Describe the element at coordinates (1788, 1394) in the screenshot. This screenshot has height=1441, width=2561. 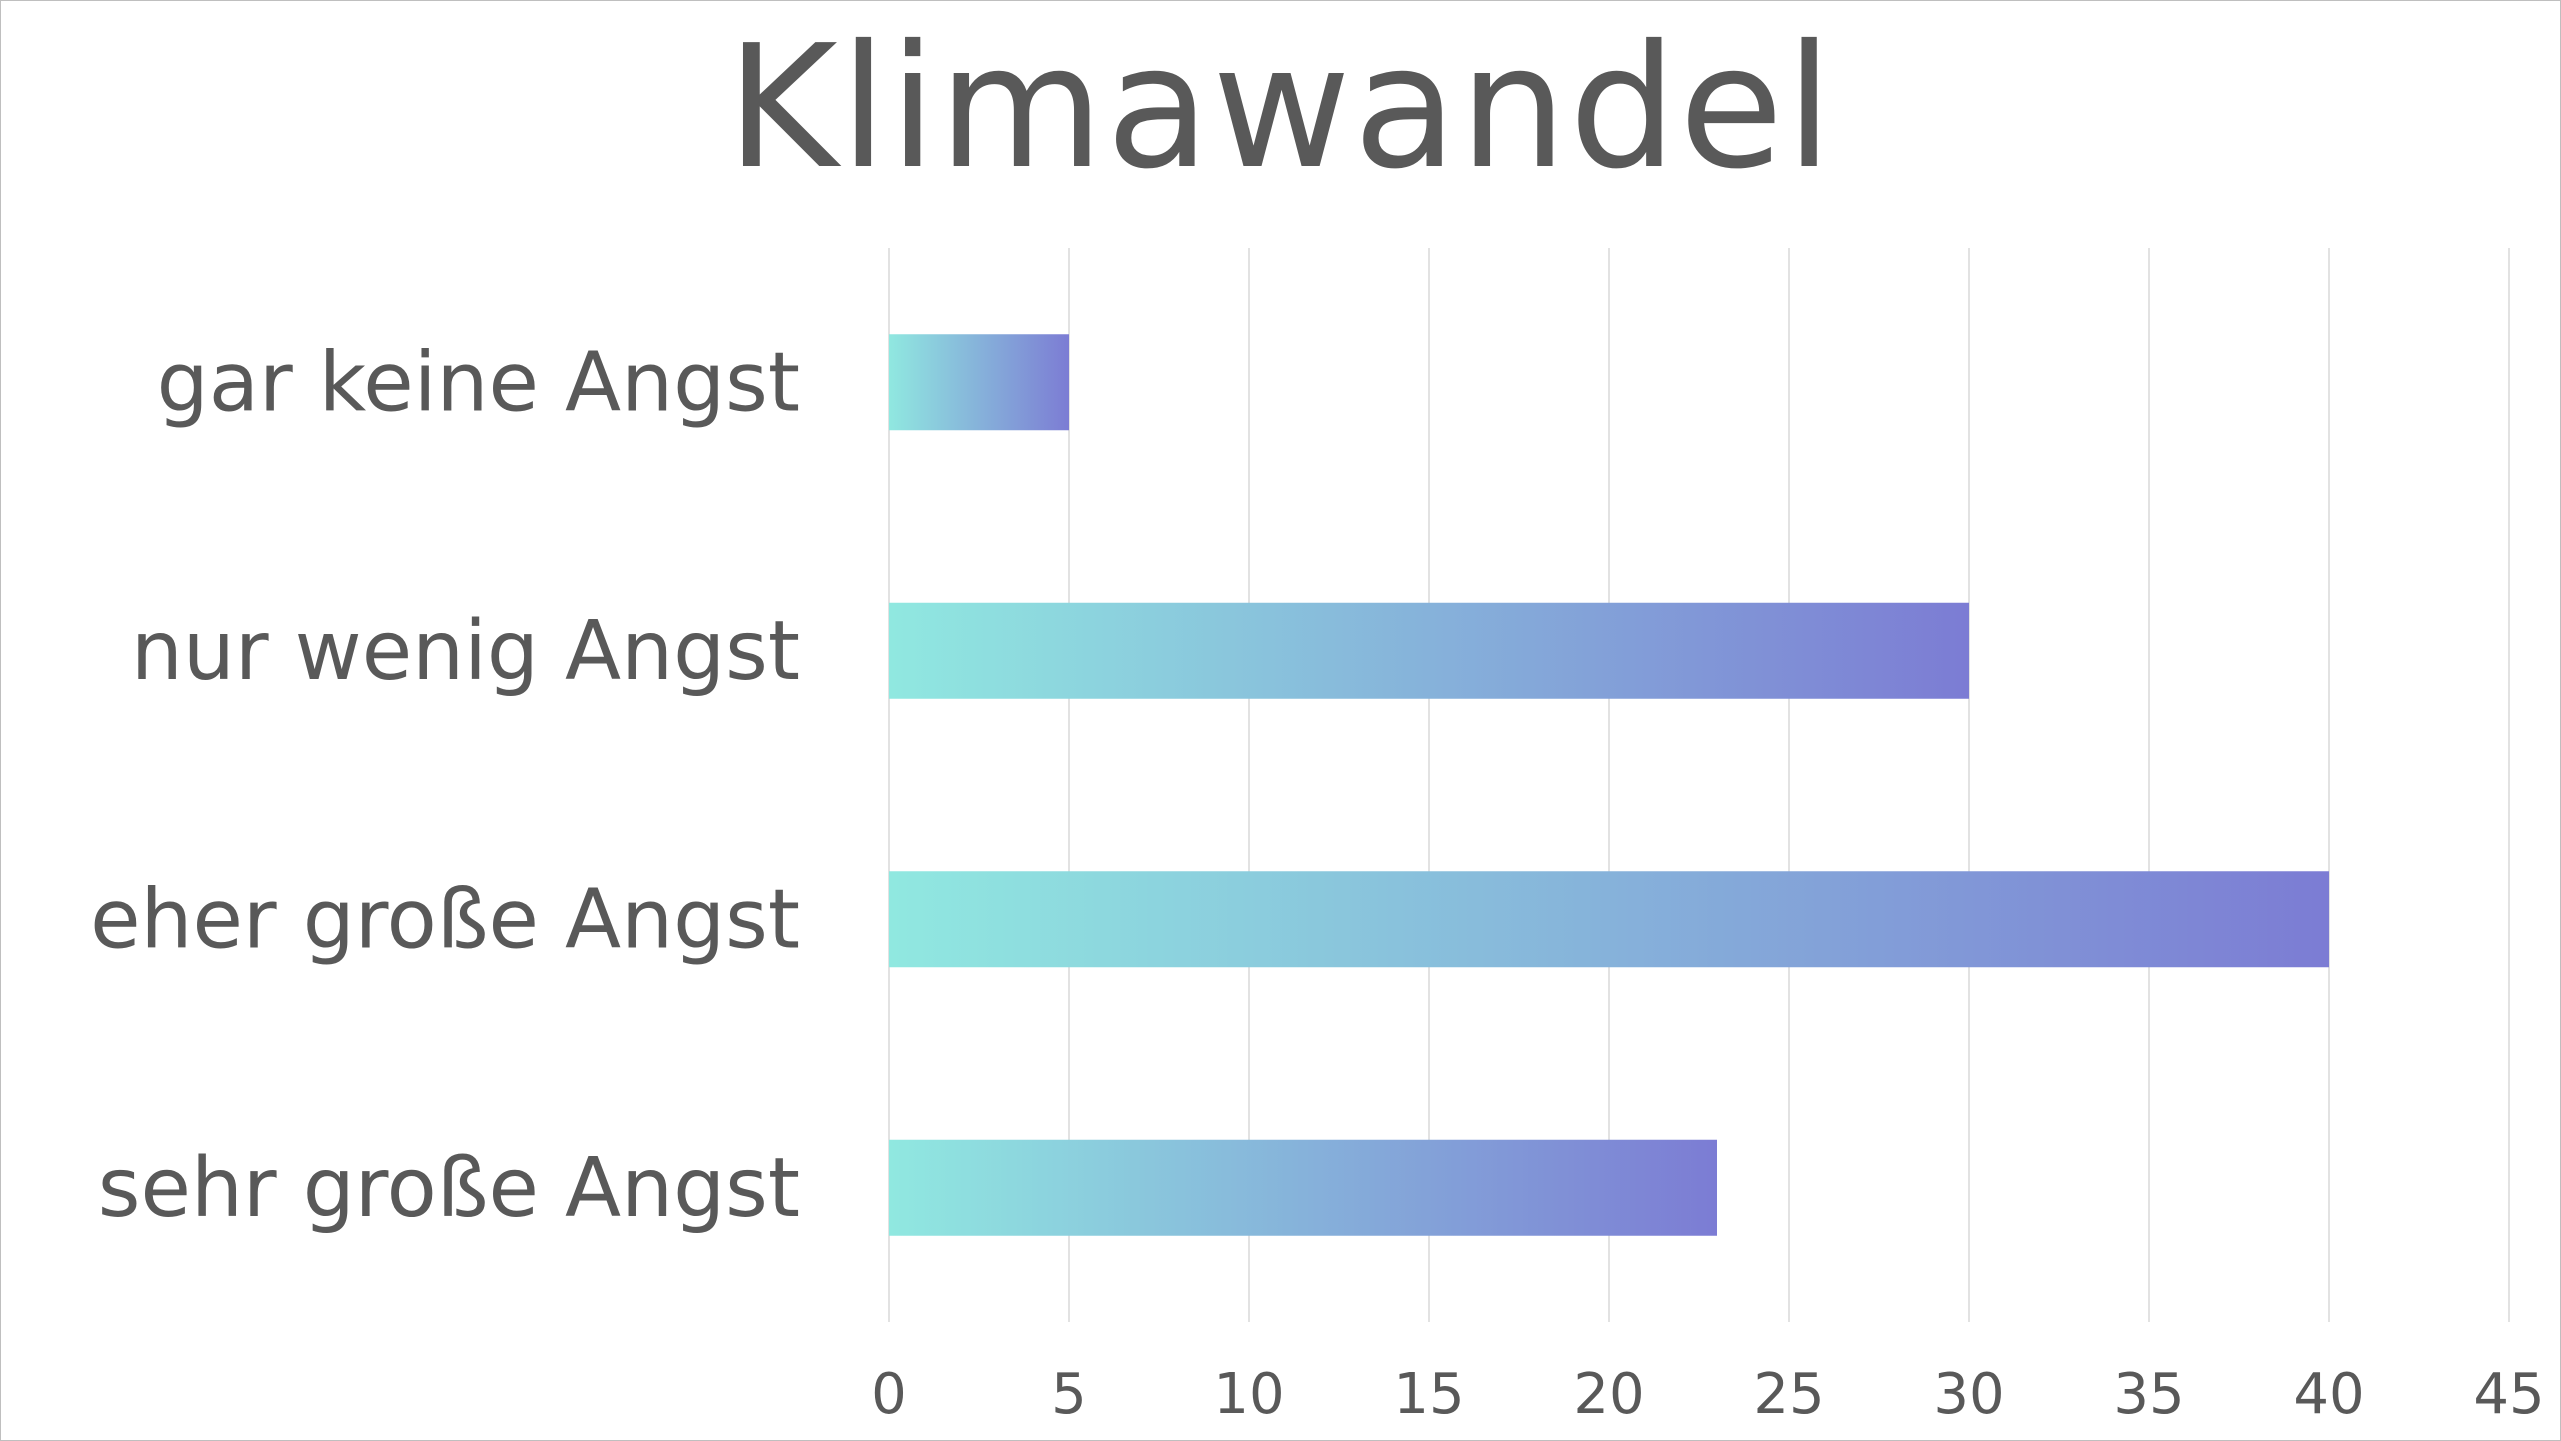
I see `x-tick-label: 25` at that location.